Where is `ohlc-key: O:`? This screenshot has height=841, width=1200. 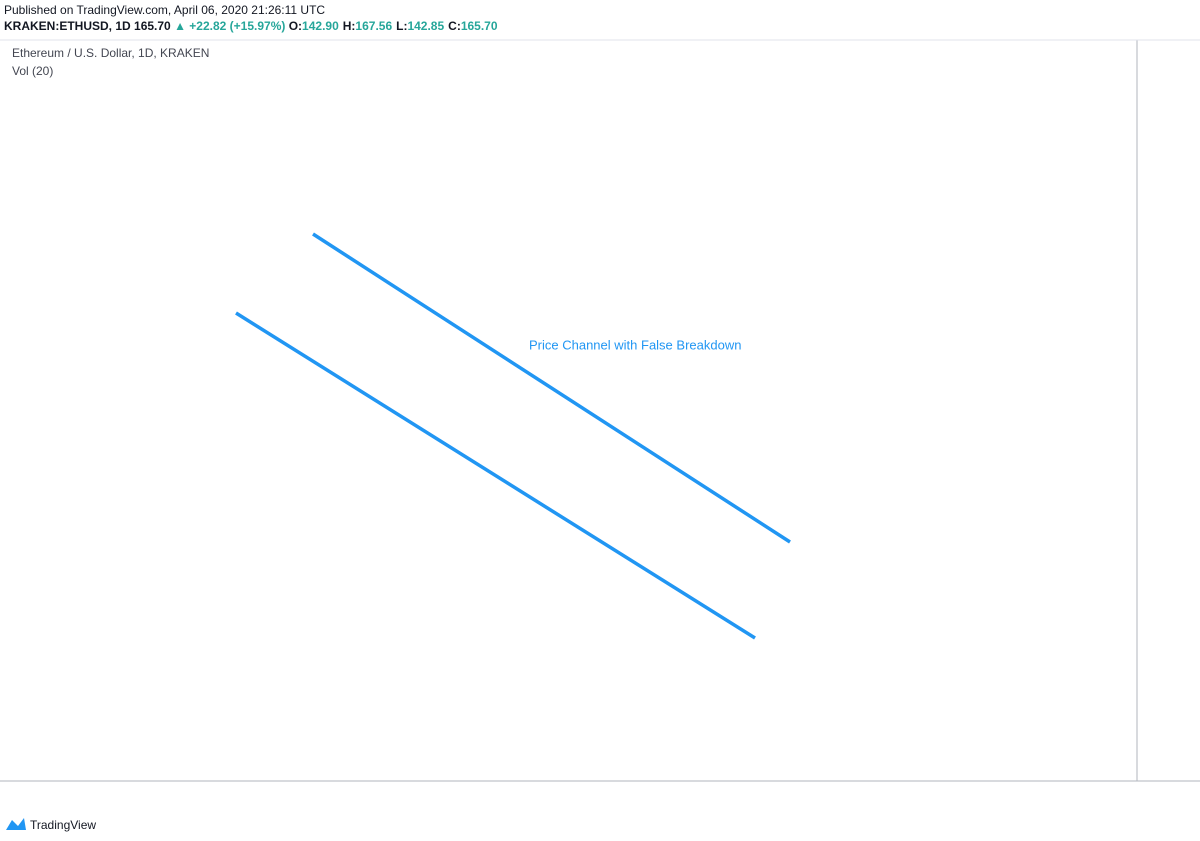
ohlc-key: O: is located at coordinates (295, 26).